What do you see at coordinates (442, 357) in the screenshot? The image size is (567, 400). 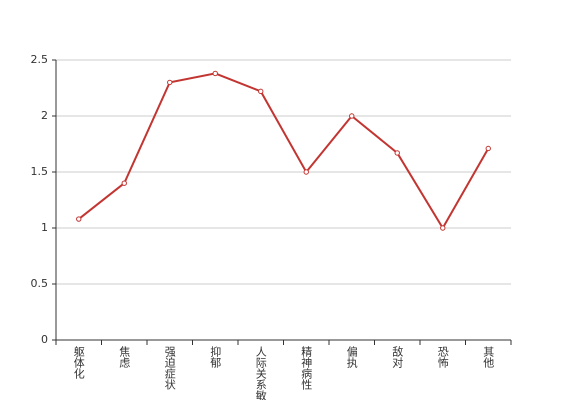 I see `x-tick-label: 恐怖` at bounding box center [442, 357].